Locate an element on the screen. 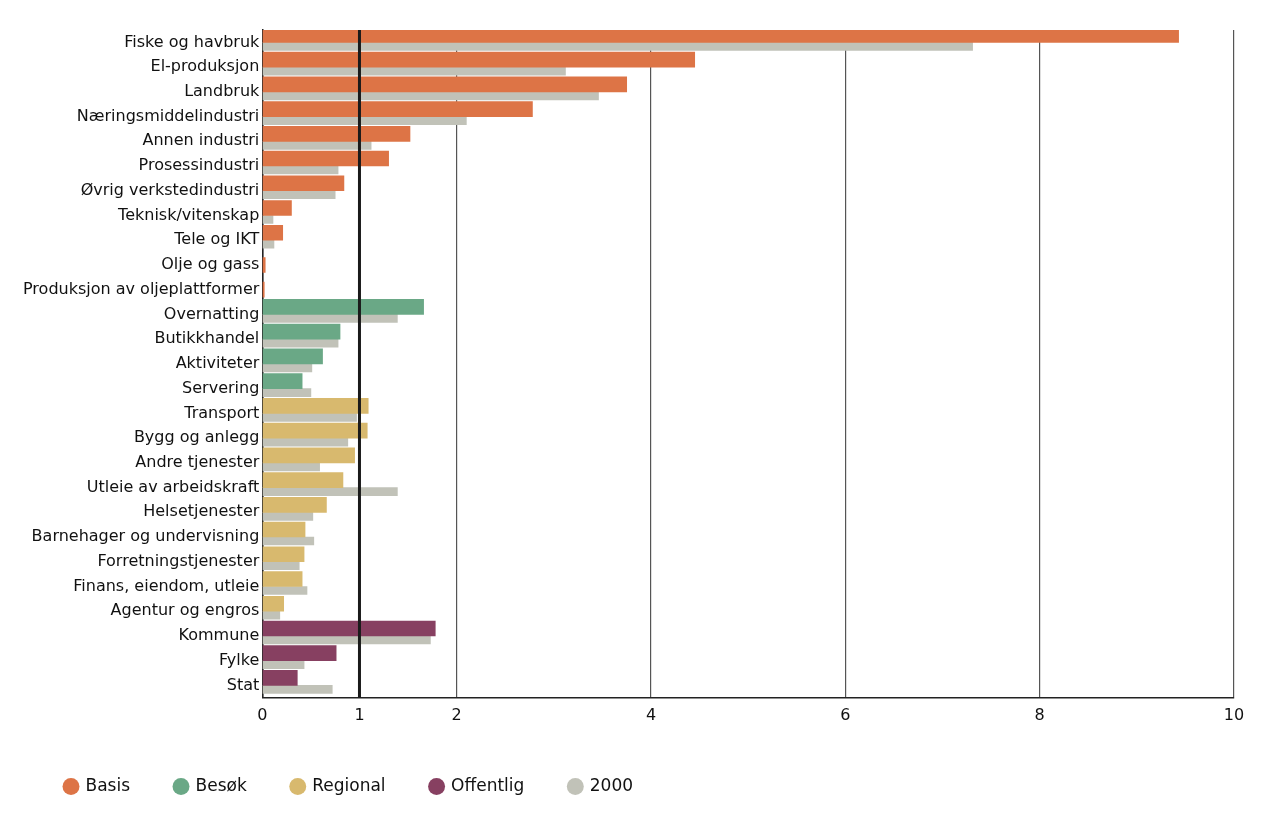 The height and width of the screenshot is (825, 1279). y-tick-label: Helsetjenester is located at coordinates (201, 511).